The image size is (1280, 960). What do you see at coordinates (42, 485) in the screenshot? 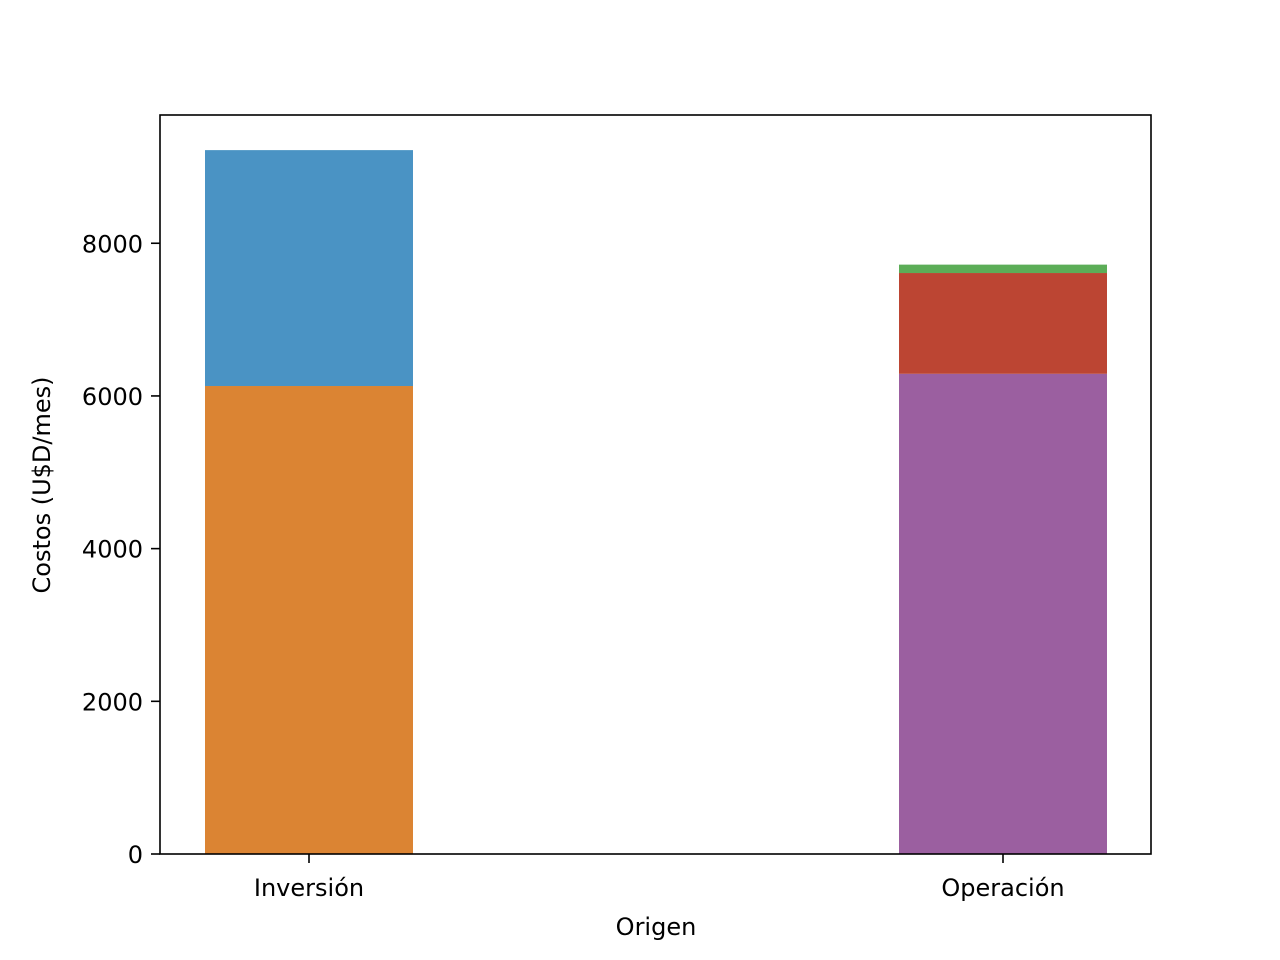
I see `y-axis-label: Costos (U$D/mes)` at bounding box center [42, 485].